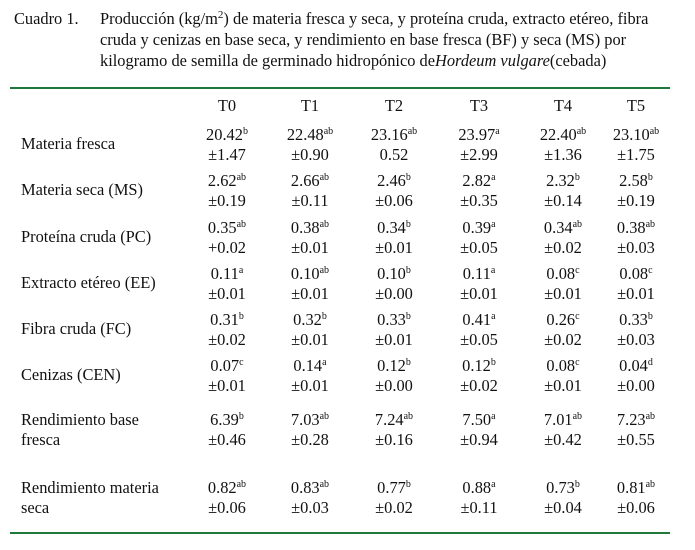  What do you see at coordinates (305, 134) in the screenshot?
I see `mean-value: 22.48` at bounding box center [305, 134].